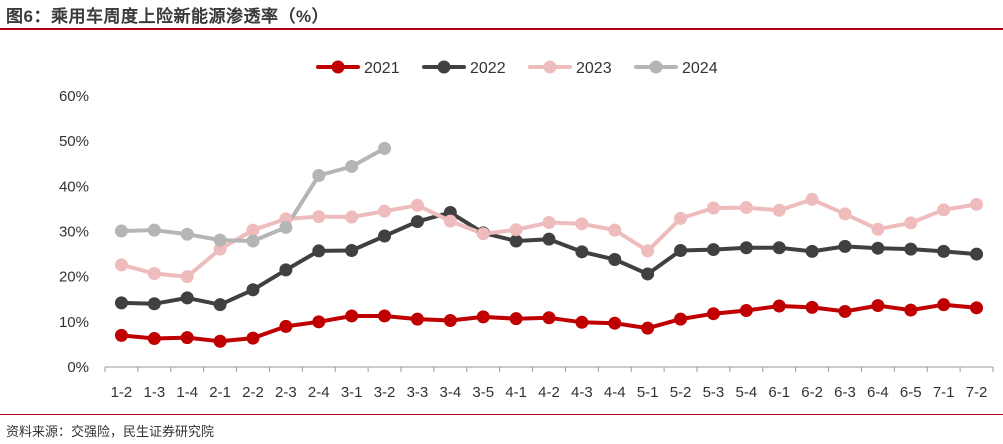  Describe the element at coordinates (74, 141) in the screenshot. I see `y-tick-label: 50%` at that location.